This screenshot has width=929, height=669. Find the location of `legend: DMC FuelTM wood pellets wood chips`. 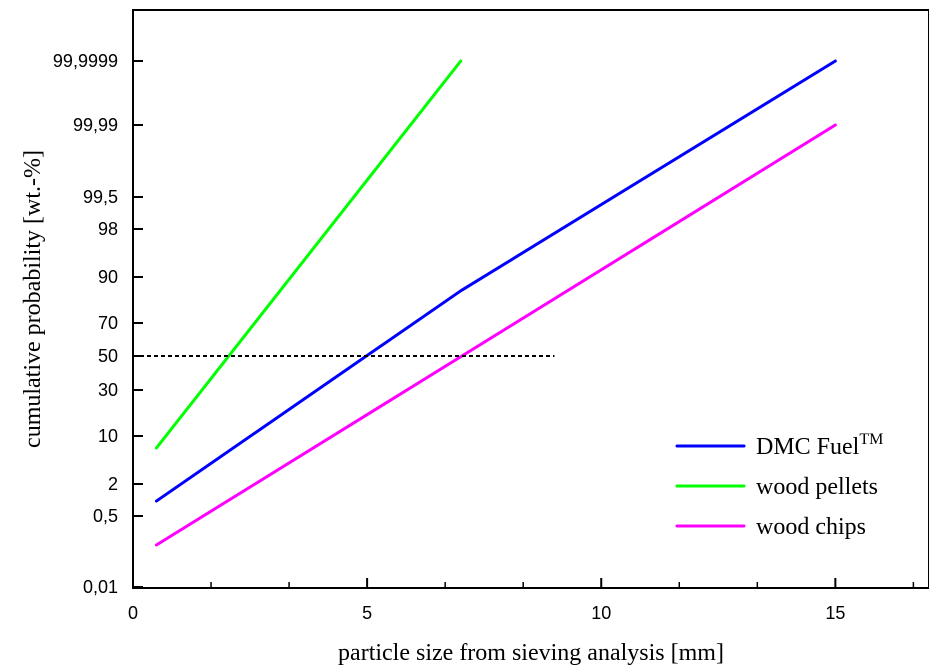

legend: DMC FuelTM wood pellets wood chips is located at coordinates (779, 485).